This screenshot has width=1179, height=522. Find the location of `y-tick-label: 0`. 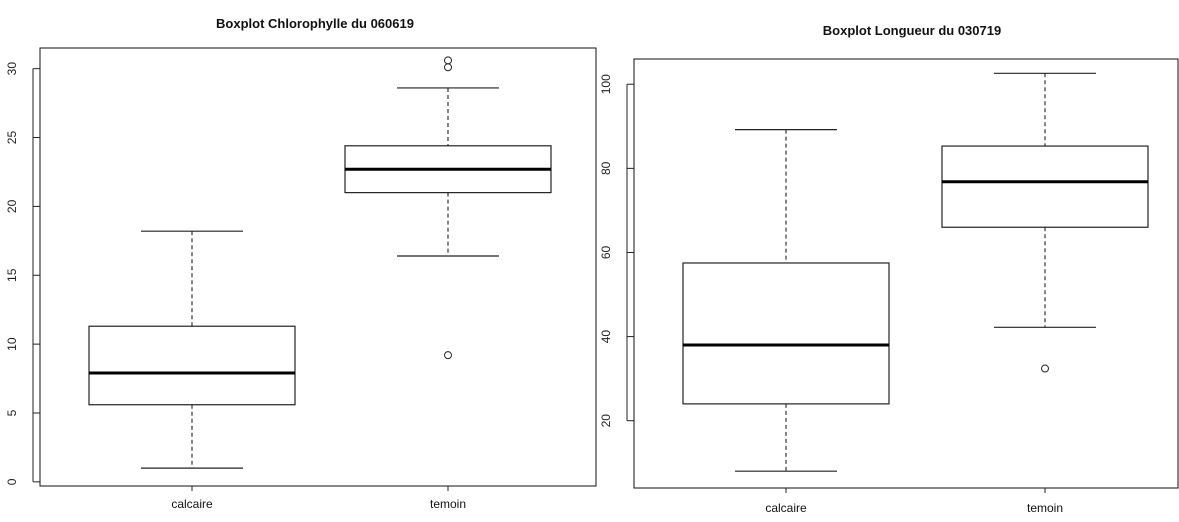

y-tick-label: 0 is located at coordinates (12, 481).